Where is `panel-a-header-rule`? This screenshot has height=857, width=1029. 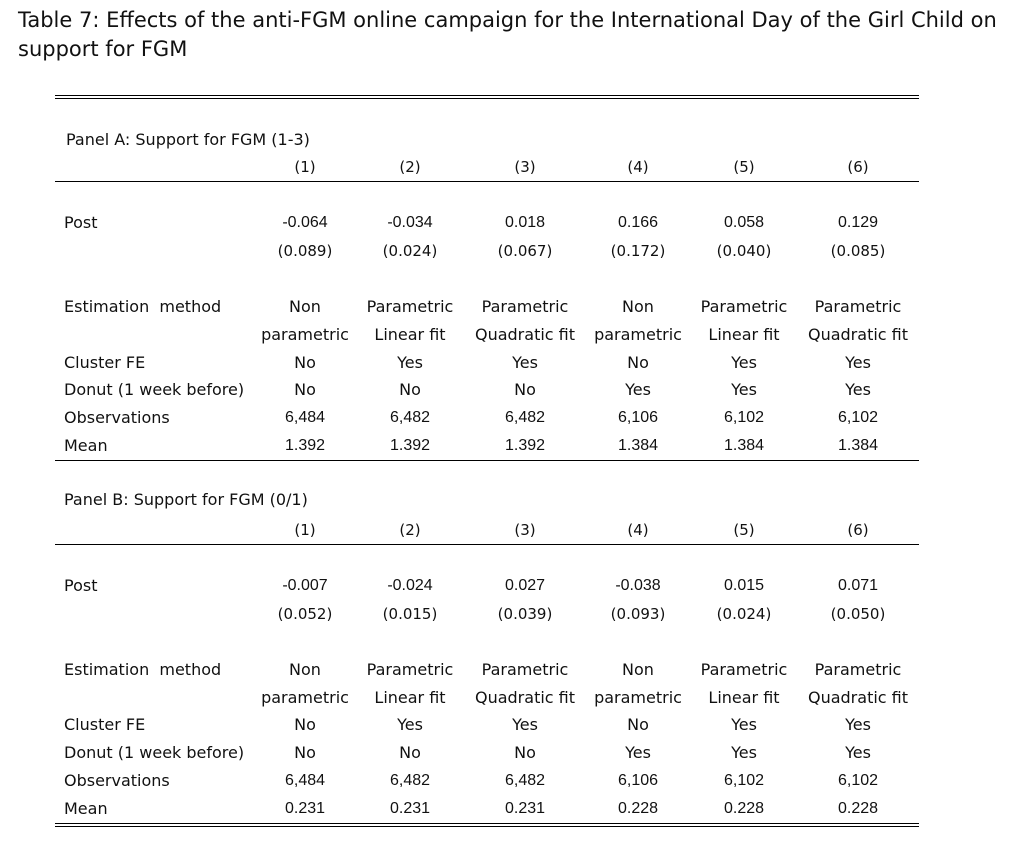
panel-a-header-rule is located at coordinates (487, 181).